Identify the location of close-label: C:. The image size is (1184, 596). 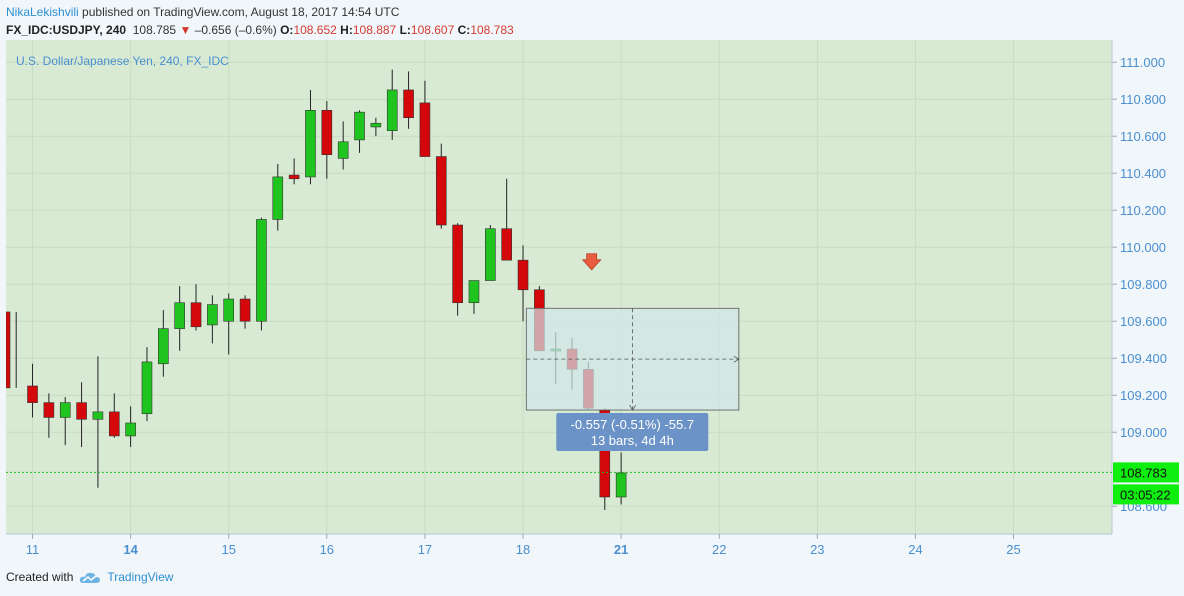
(464, 30).